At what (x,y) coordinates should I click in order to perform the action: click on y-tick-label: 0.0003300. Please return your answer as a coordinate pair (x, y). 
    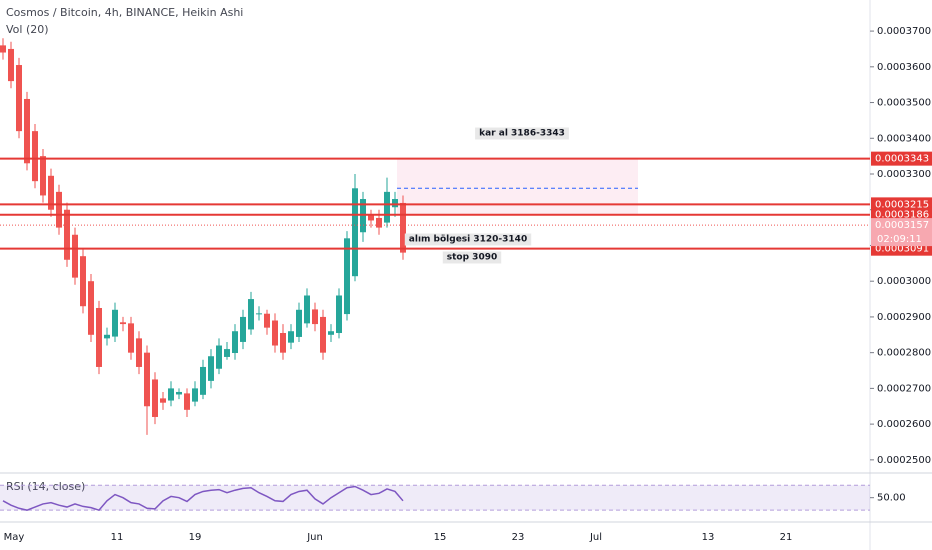
    Looking at the image, I should click on (904, 174).